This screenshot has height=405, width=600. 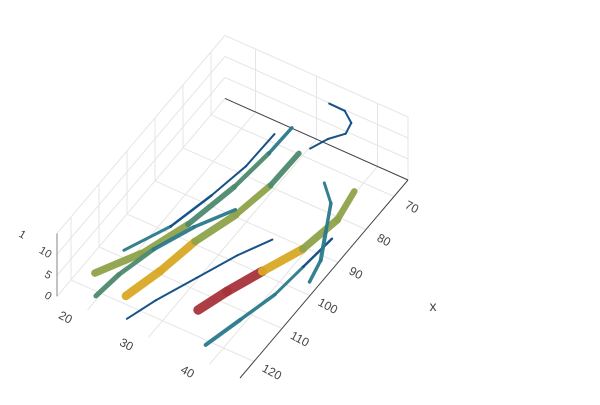 What do you see at coordinates (126, 344) in the screenshot?
I see `y-tick-label: 30` at bounding box center [126, 344].